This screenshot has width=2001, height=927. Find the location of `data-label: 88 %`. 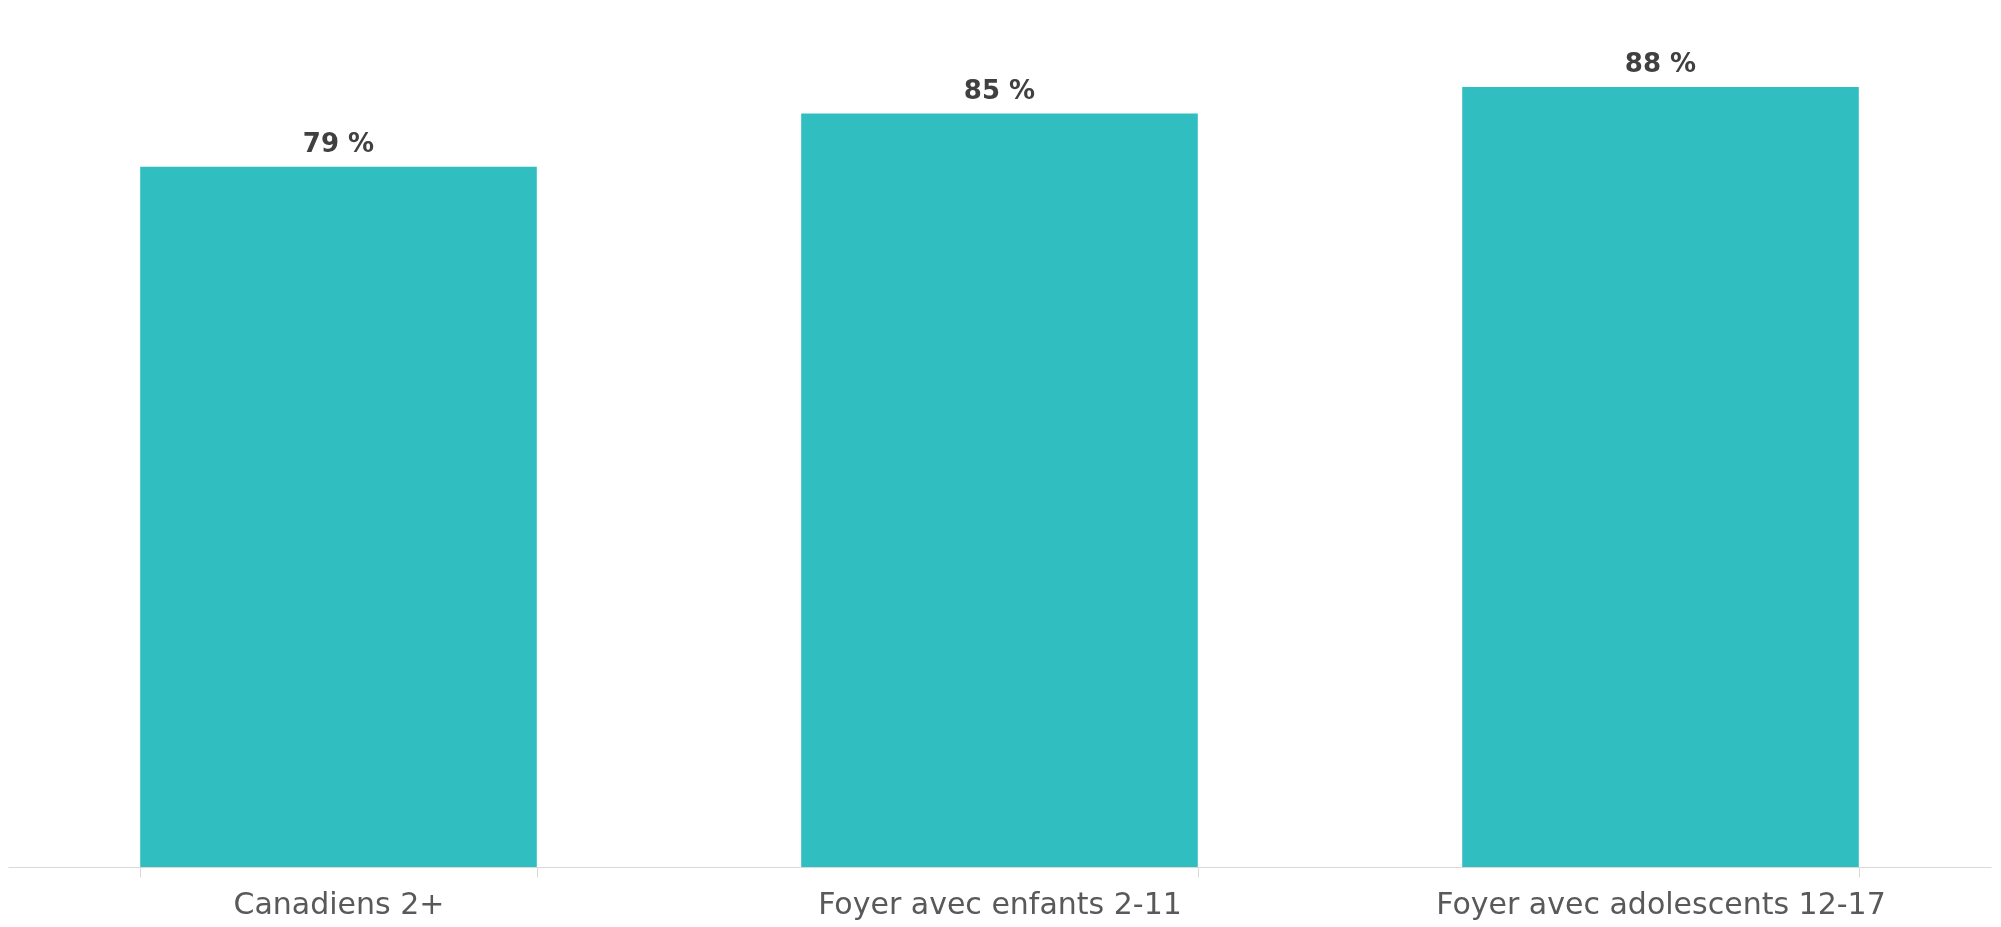

data-label: 88 % is located at coordinates (1660, 63).